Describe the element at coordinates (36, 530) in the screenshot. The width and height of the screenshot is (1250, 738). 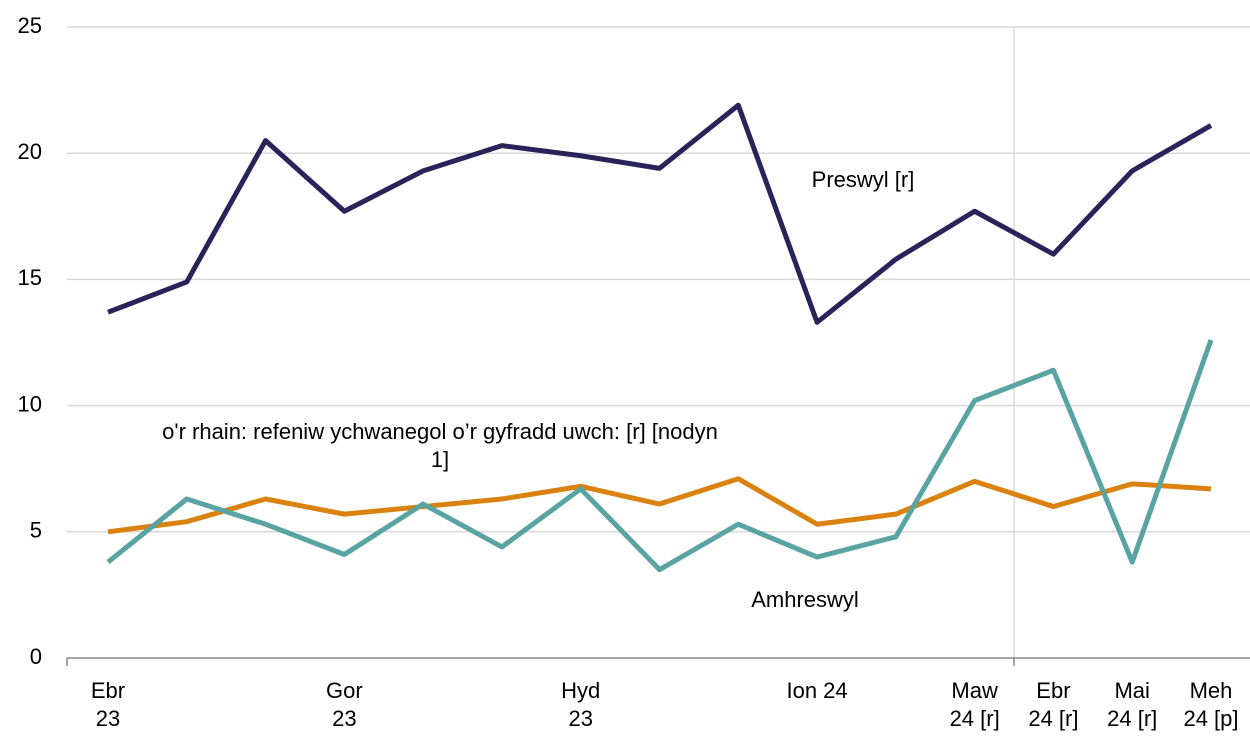
I see `y-tick-label: 5` at that location.